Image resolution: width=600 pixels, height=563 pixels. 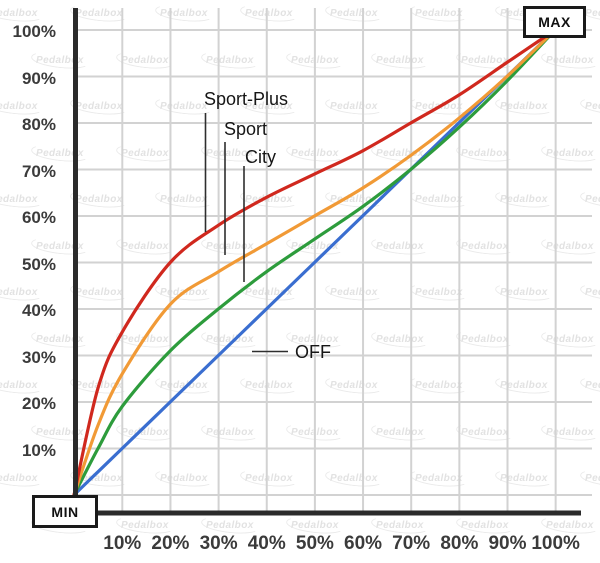 What do you see at coordinates (122, 543) in the screenshot?
I see `x-tick-label: 10%` at bounding box center [122, 543].